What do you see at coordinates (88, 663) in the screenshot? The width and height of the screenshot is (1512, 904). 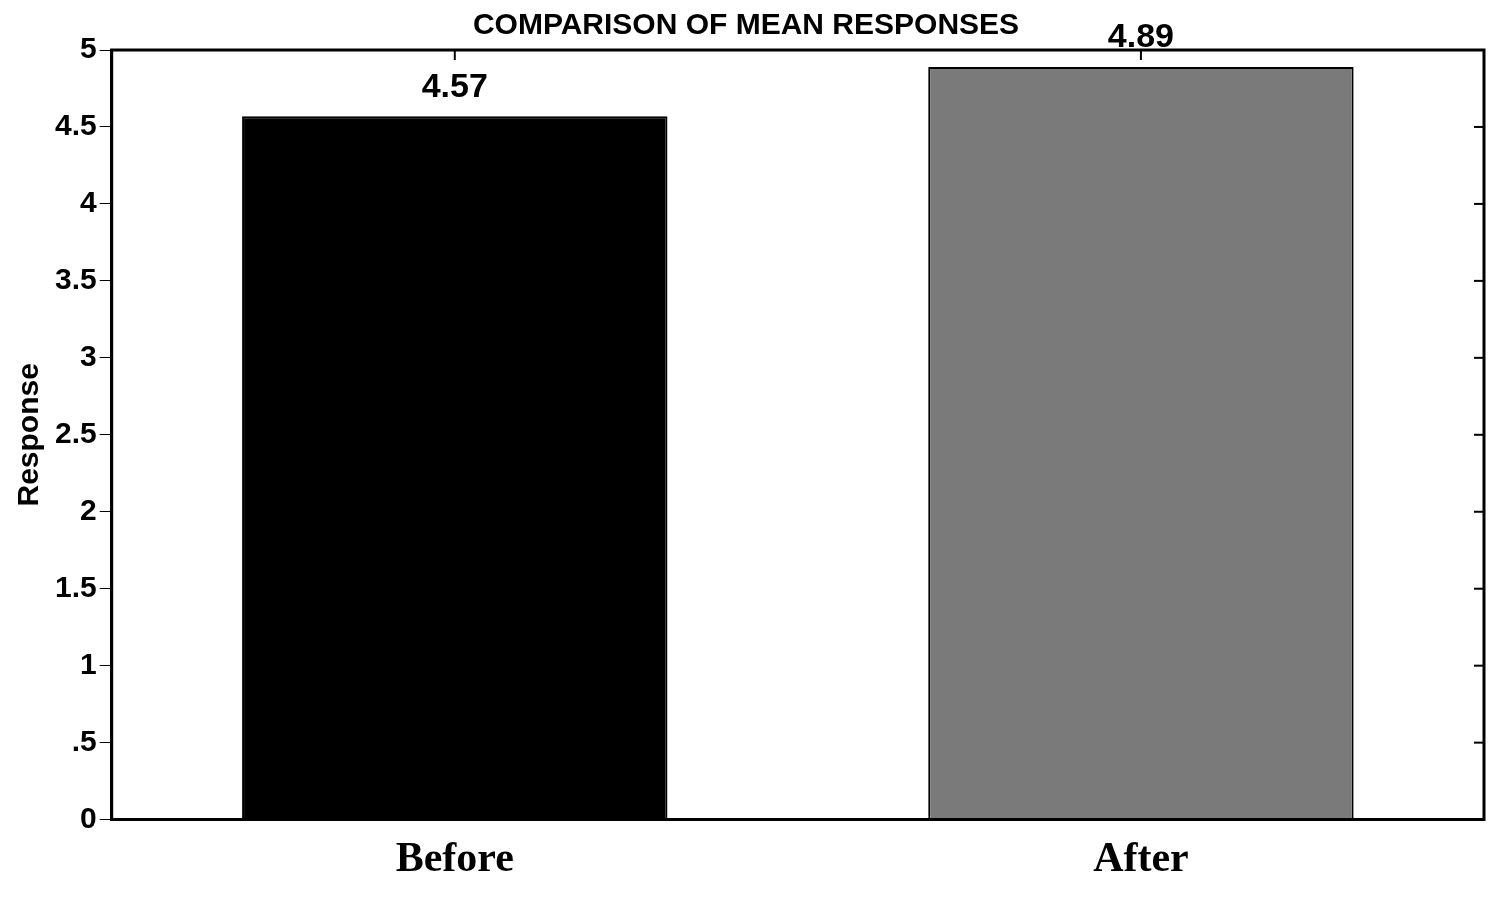 I see `y-tick-label: 1` at bounding box center [88, 663].